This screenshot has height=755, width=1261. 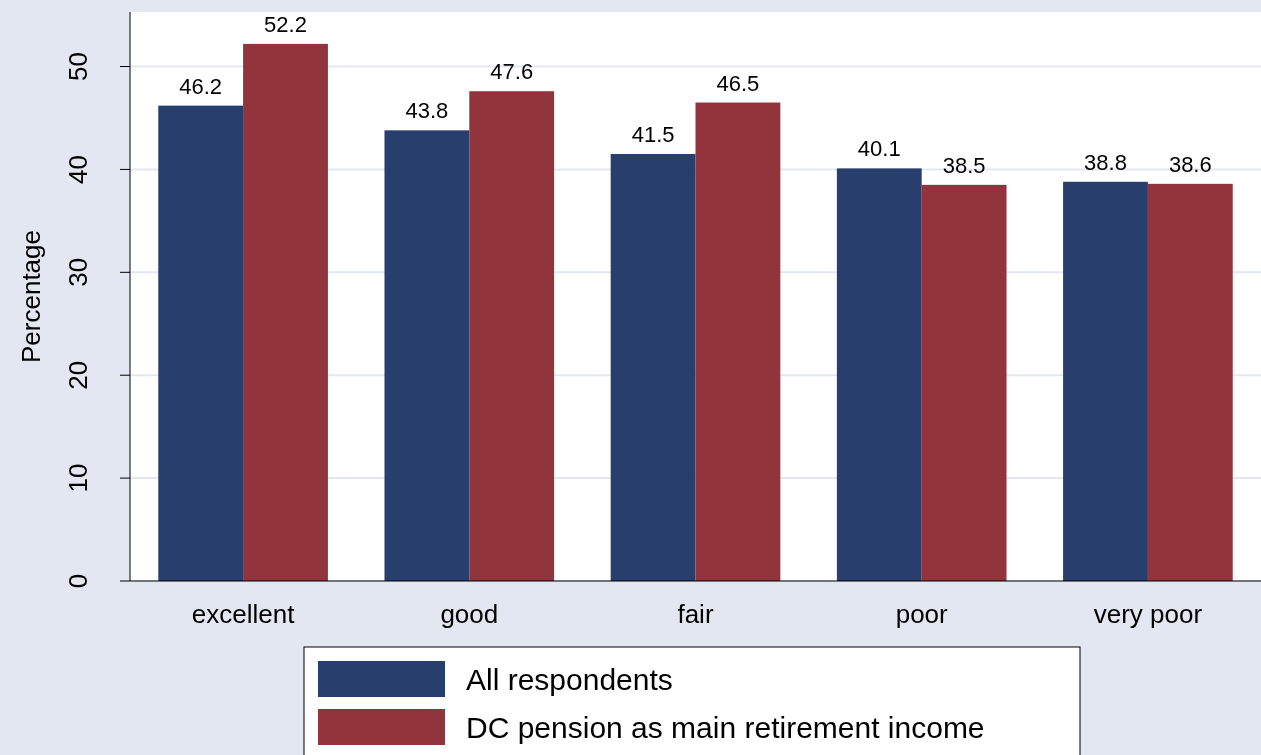 I want to click on y-tick-label: 40, so click(x=78, y=169).